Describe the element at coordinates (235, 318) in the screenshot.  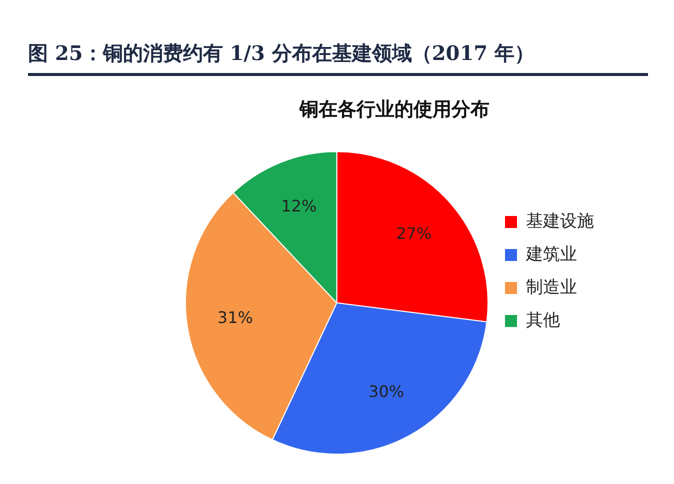
I see `data-label: 31%` at that location.